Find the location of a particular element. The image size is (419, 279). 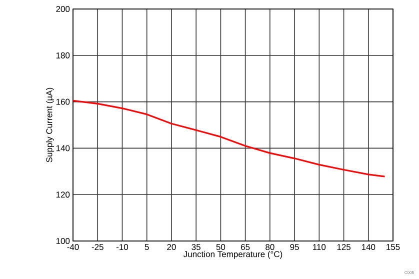

x-tick-label: 65 is located at coordinates (245, 247).